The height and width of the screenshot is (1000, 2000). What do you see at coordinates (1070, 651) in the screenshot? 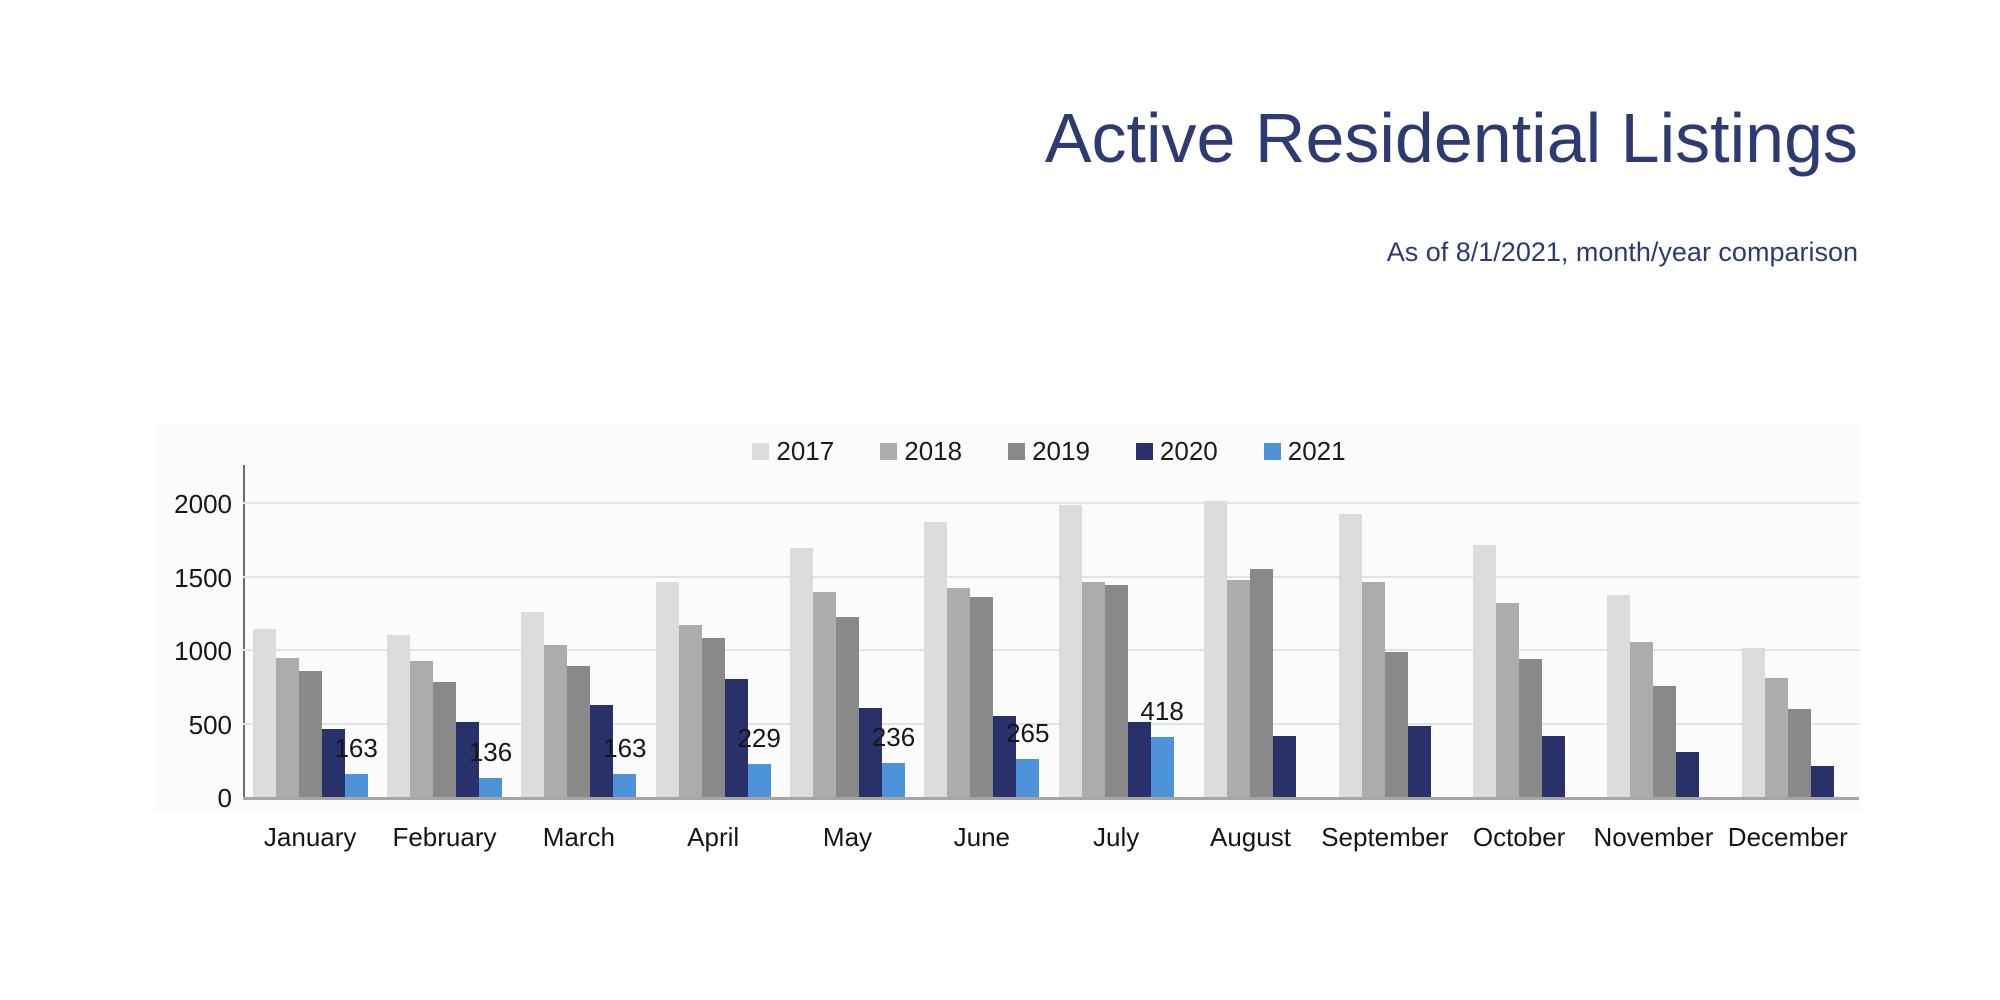
I see `bar-2017-july` at bounding box center [1070, 651].